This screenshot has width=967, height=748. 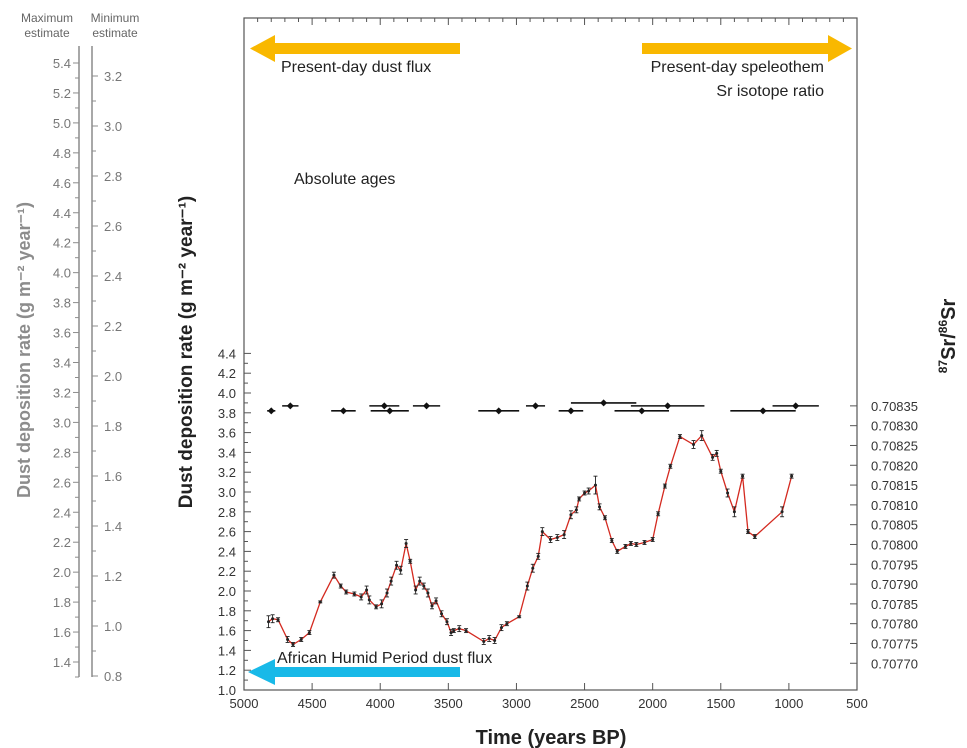 What do you see at coordinates (62, 452) in the screenshot?
I see `maximum-tick-label: 2.8` at bounding box center [62, 452].